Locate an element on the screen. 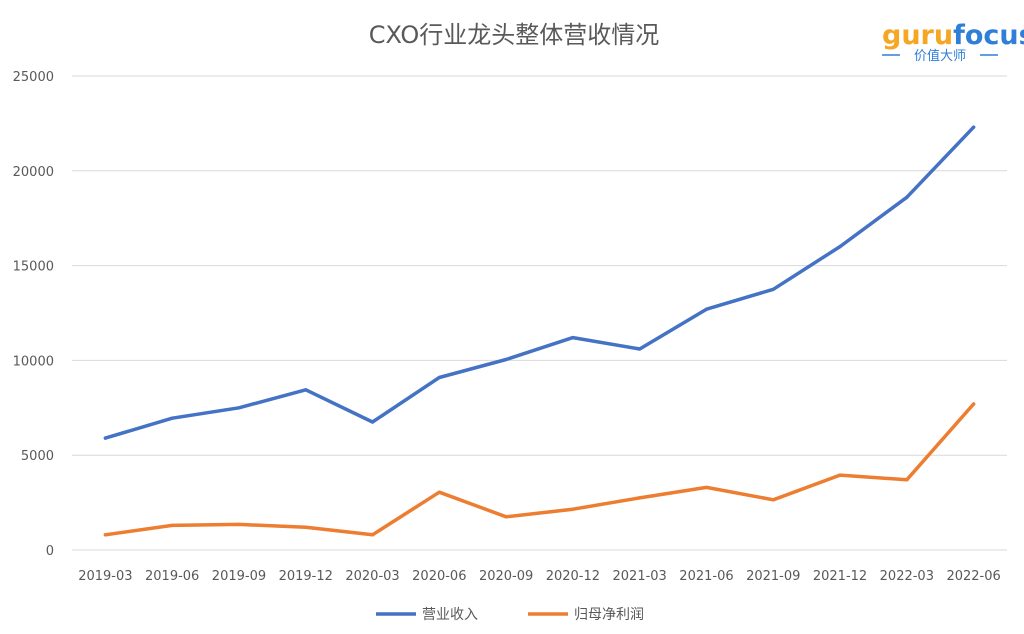 This screenshot has height=634, width=1024. legend-label: 归母净利润 is located at coordinates (609, 614).